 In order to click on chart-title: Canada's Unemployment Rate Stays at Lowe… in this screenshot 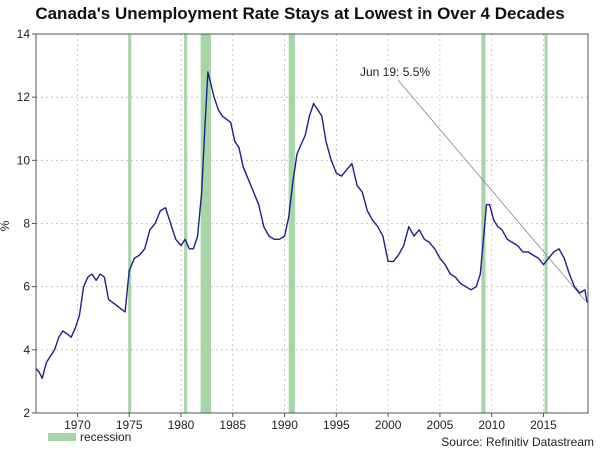, I will do `click(300, 13)`.